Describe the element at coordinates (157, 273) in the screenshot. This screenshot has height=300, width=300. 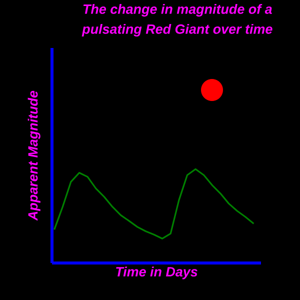
I see `x-axis-title: Time in Days` at that location.